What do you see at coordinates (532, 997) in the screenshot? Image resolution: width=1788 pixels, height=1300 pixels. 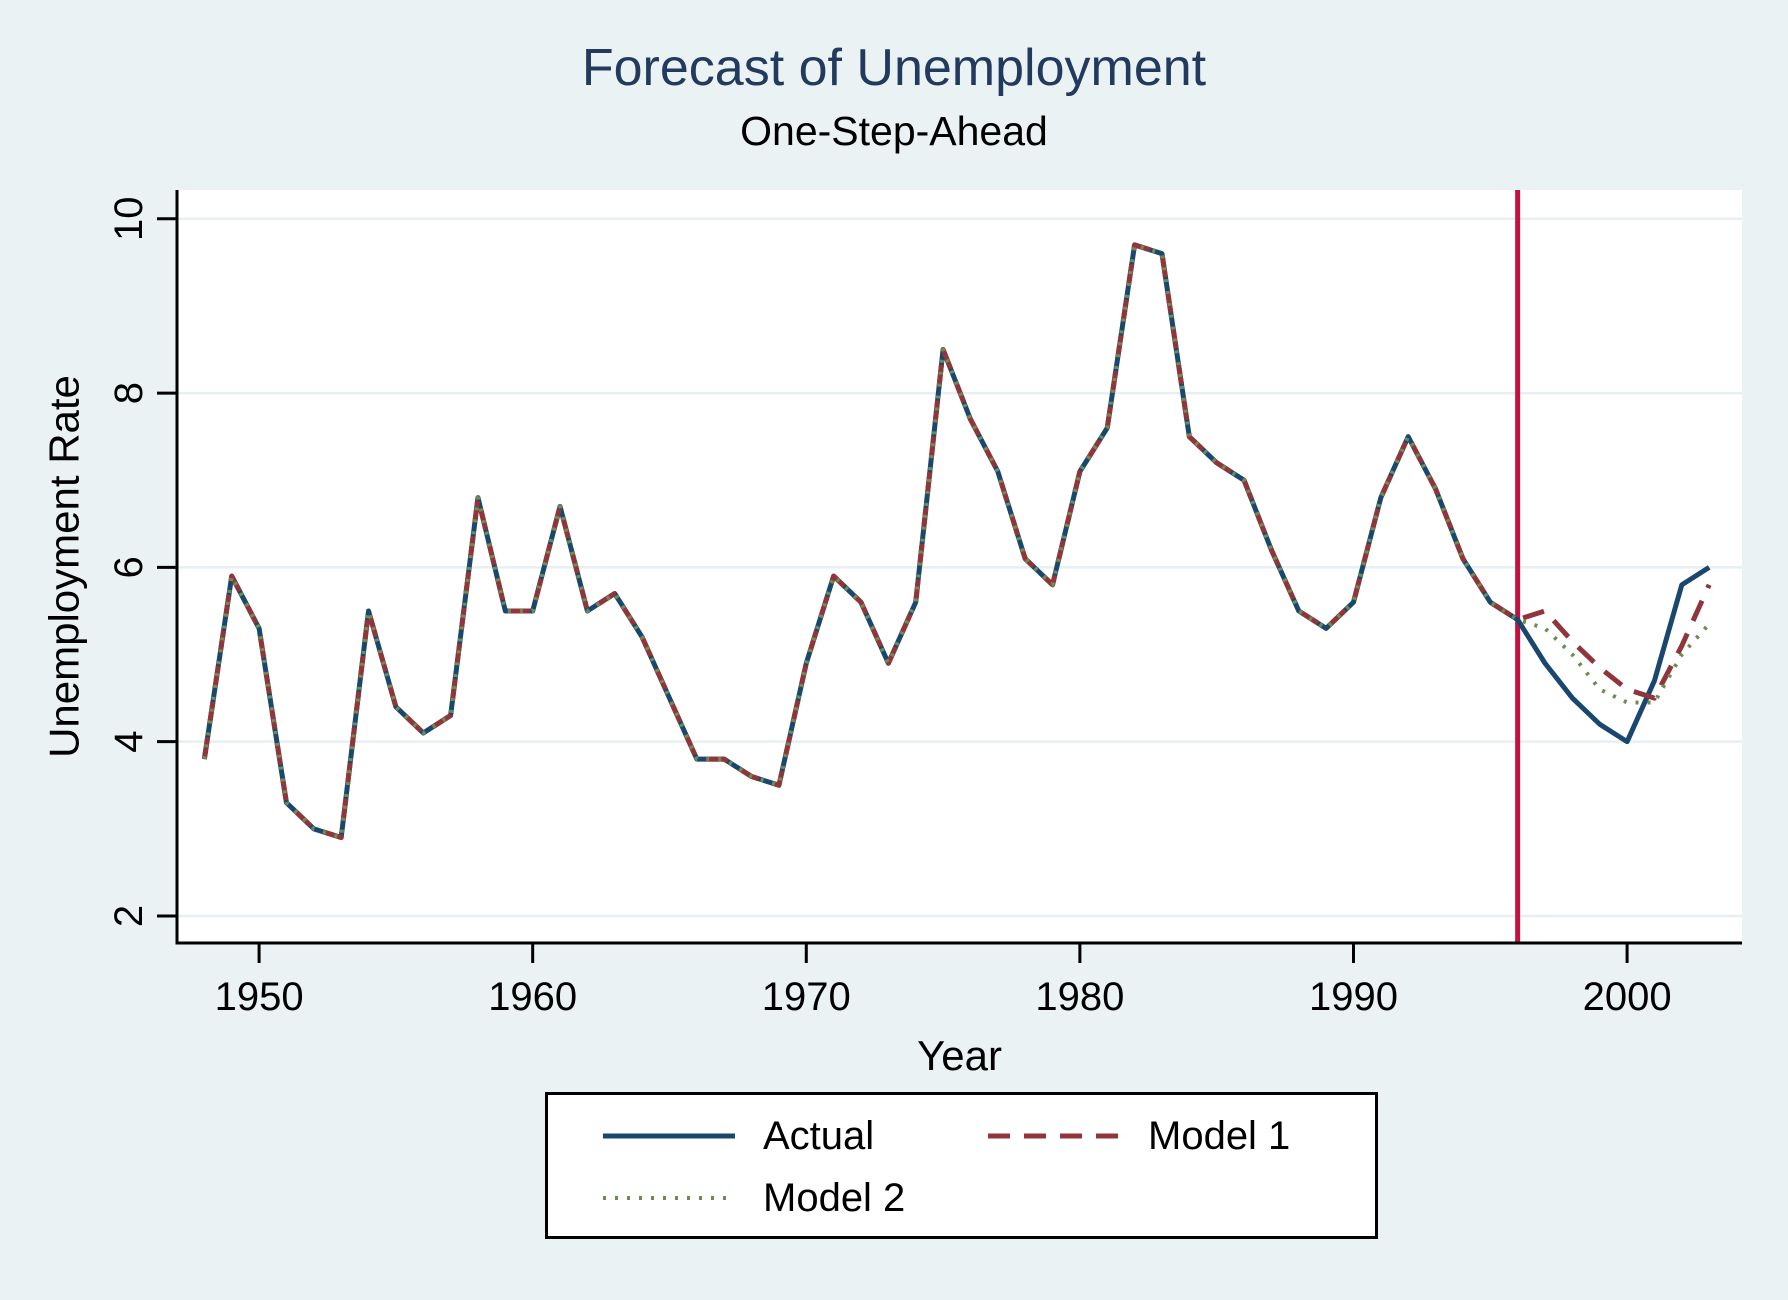 I see `x-tick-label: 1960` at bounding box center [532, 997].